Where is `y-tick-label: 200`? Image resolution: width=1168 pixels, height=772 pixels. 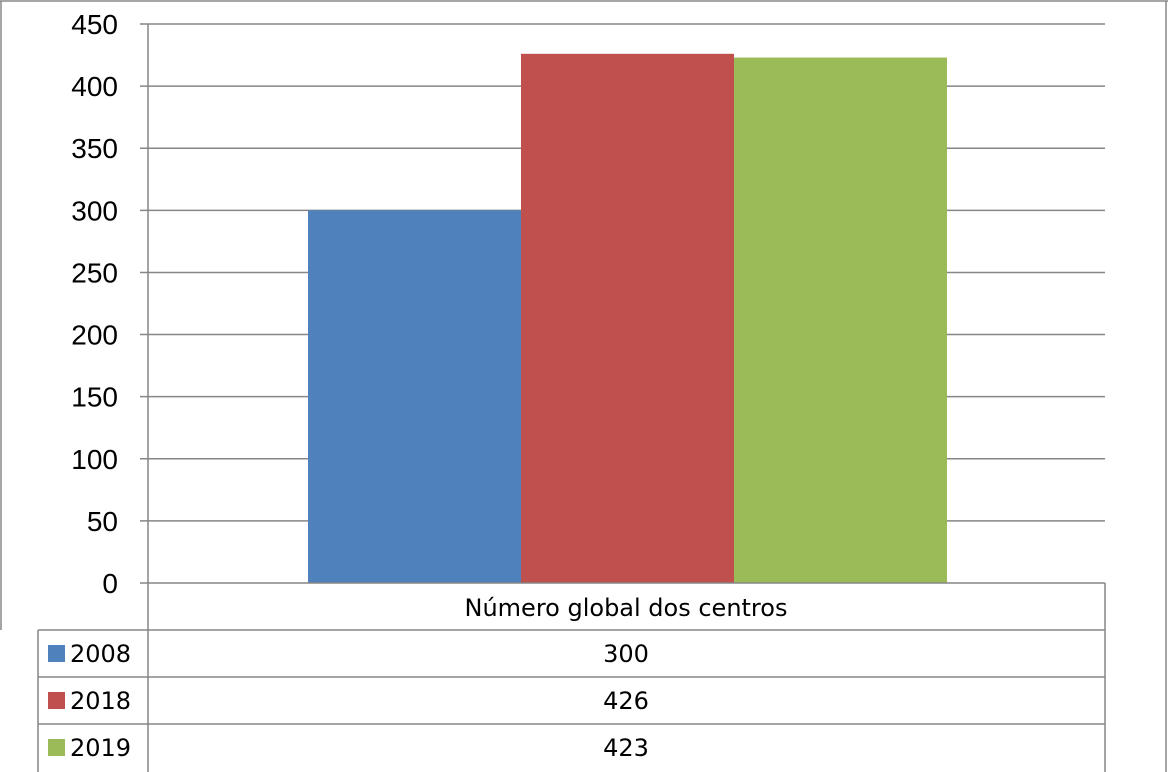 y-tick-label: 200 is located at coordinates (94, 335).